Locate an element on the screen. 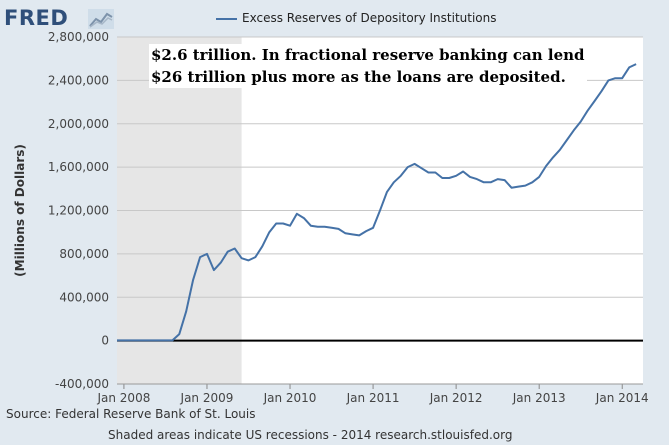 The height and width of the screenshot is (445, 669). line-chart-icon is located at coordinates (101, 19).